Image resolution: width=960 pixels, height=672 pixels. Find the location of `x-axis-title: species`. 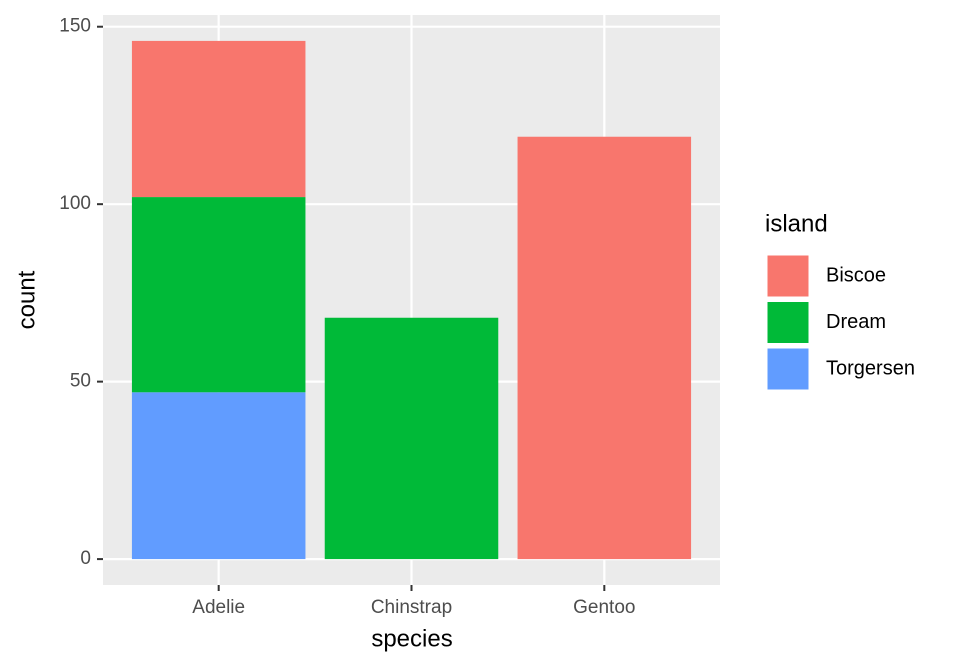

x-axis-title: species is located at coordinates (411, 638).